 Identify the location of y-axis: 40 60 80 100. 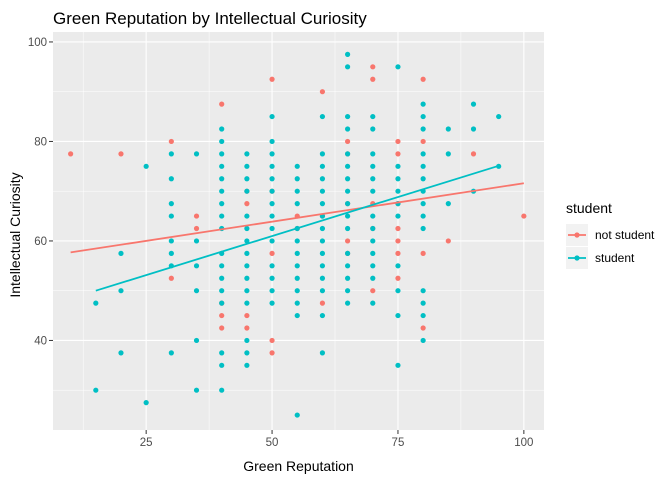
(40, 192).